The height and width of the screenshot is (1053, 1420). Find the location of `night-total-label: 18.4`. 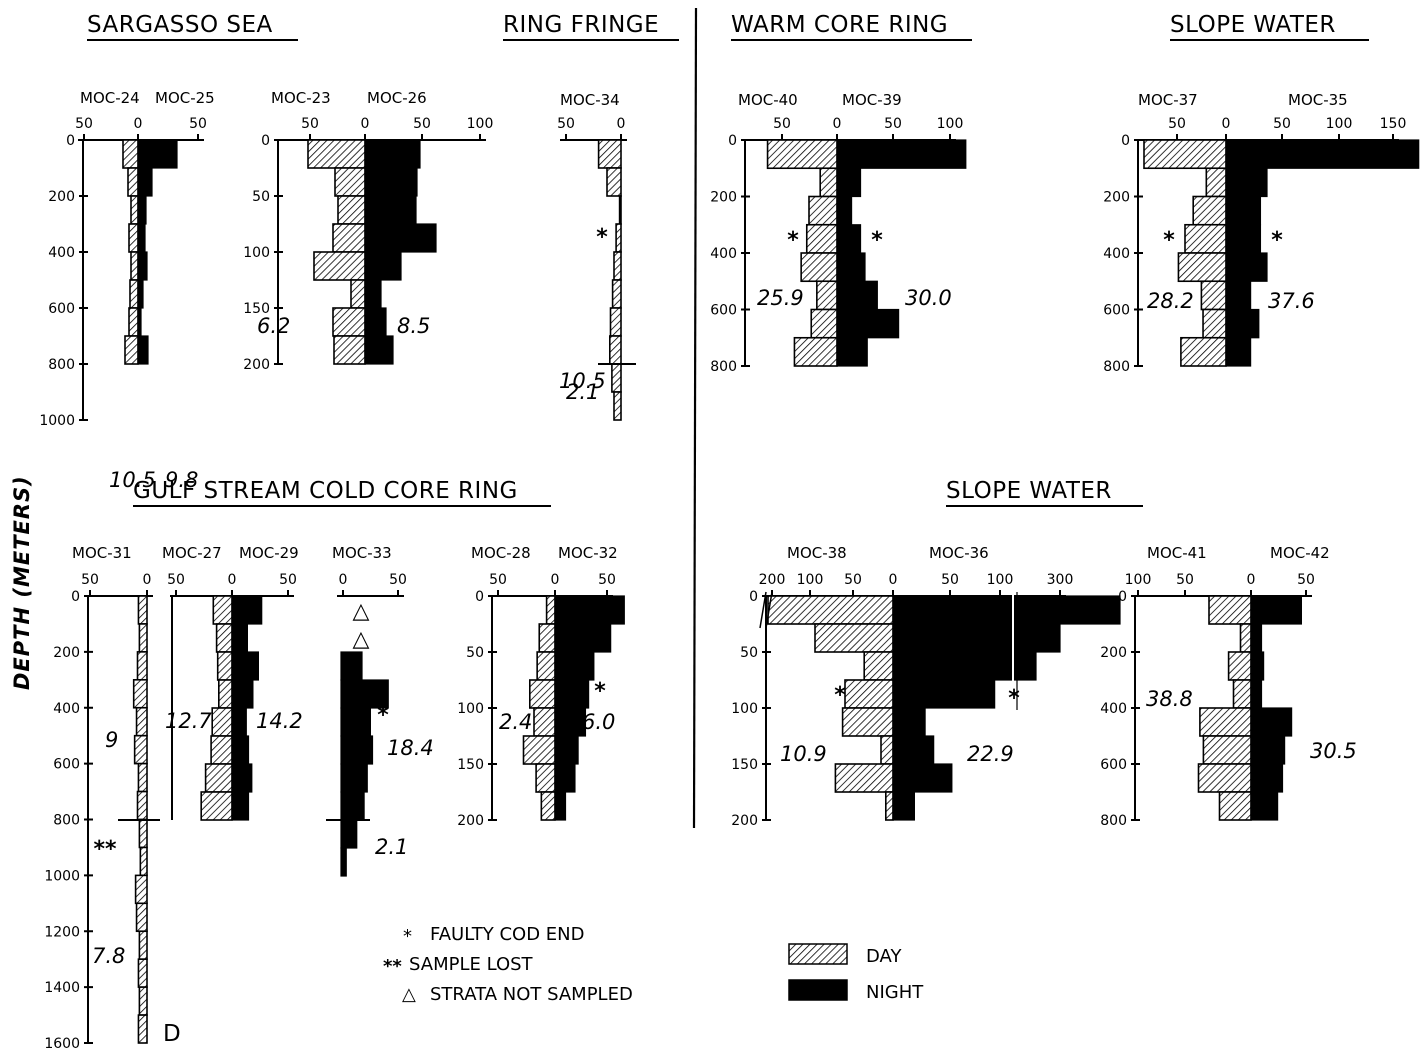

night-total-label: 18.4 is located at coordinates (410, 748).